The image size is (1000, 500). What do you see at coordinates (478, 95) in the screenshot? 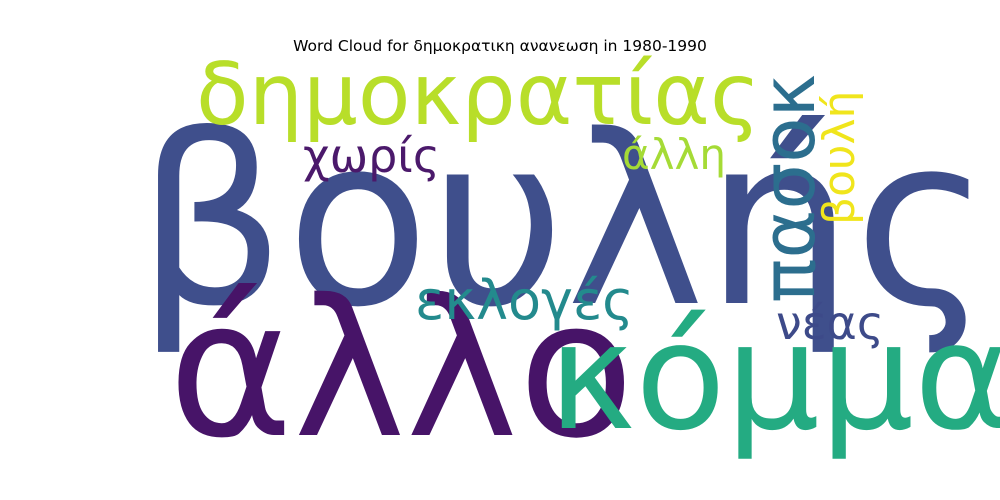
I see `word-dimokratias: δημοκρατίας` at bounding box center [478, 95].